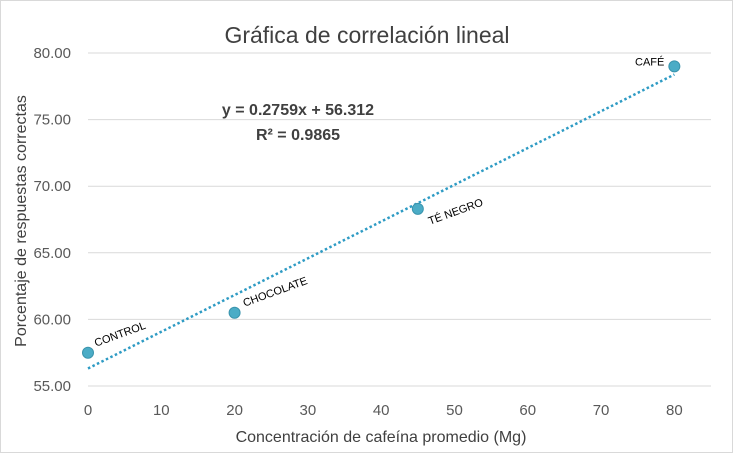 This screenshot has width=733, height=457. I want to click on y-axis-label: Porcentaje de respuestas correctas, so click(21, 221).